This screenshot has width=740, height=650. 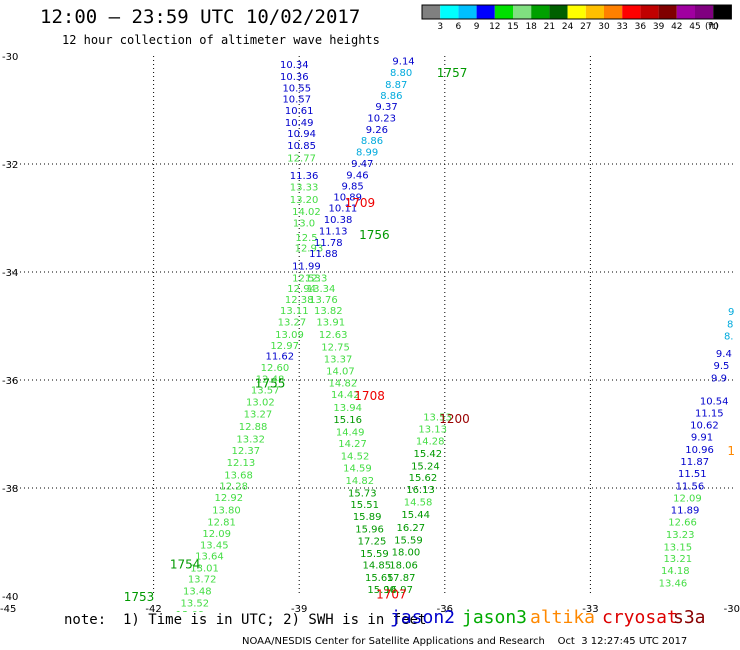 I want to click on wave-height-point: 14.59, so click(x=357, y=468).